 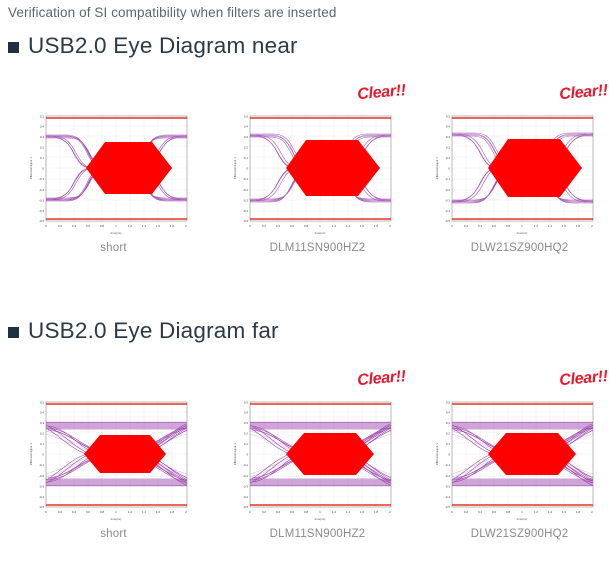 I want to click on svg-text: -0.5, so click(x=246, y=507).